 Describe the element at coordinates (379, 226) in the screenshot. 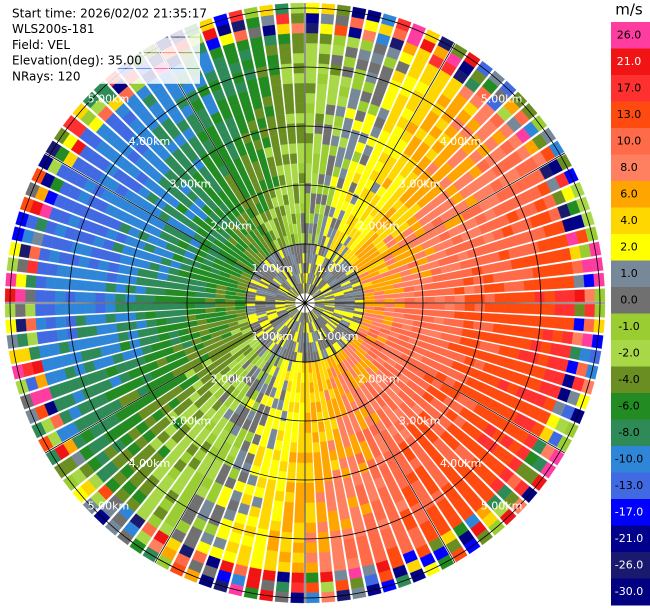

I see `ring-label: 2.00km` at that location.